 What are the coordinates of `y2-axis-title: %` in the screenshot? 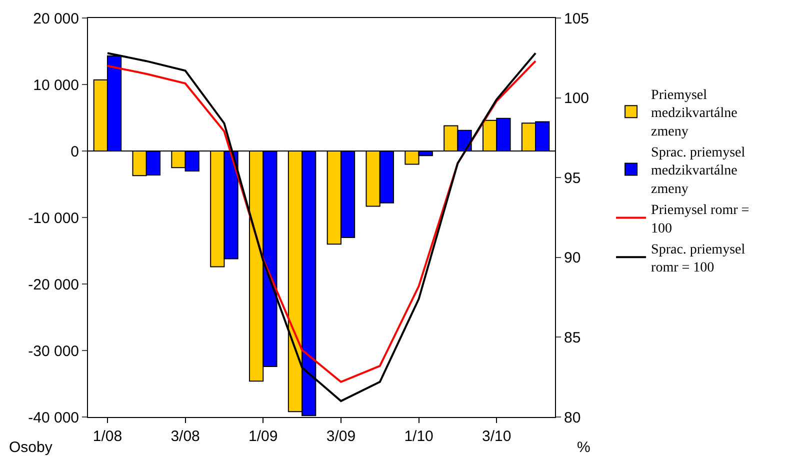 It's located at (583, 447).